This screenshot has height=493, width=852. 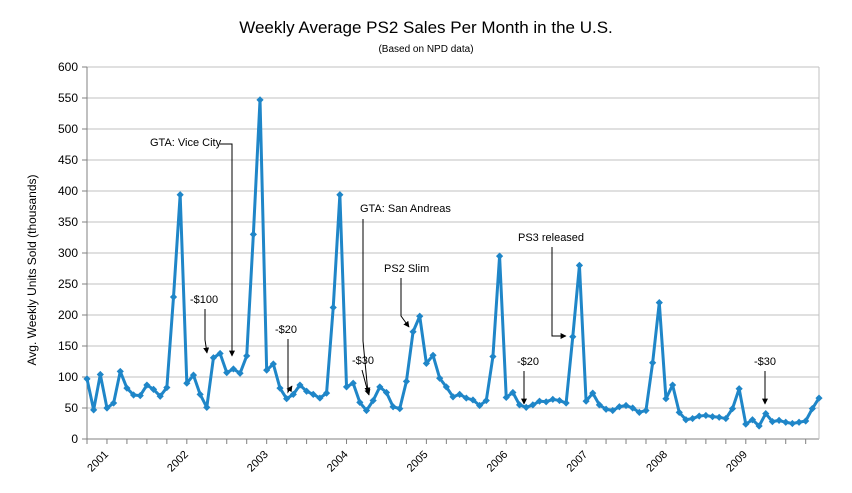 What do you see at coordinates (68, 67) in the screenshot?
I see `y-tick-label: 600` at bounding box center [68, 67].